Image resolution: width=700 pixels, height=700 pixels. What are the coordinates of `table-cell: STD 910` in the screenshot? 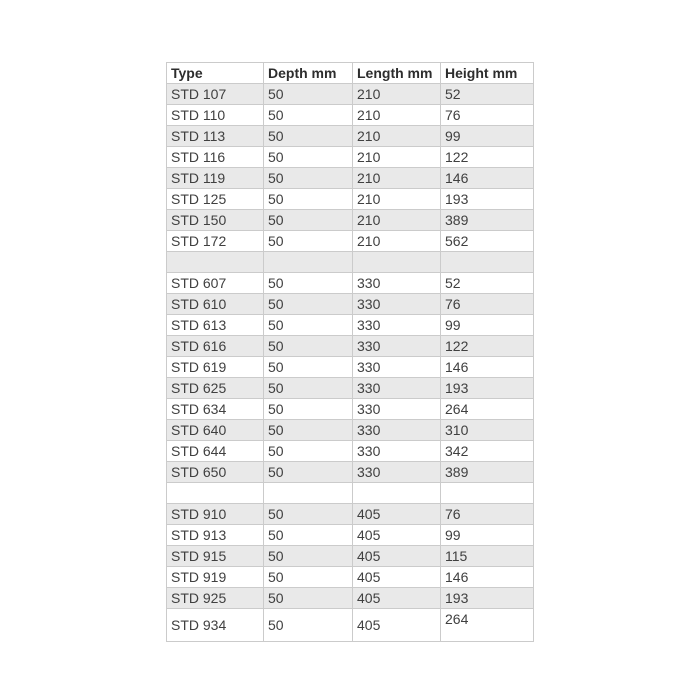 It's located at (215, 514).